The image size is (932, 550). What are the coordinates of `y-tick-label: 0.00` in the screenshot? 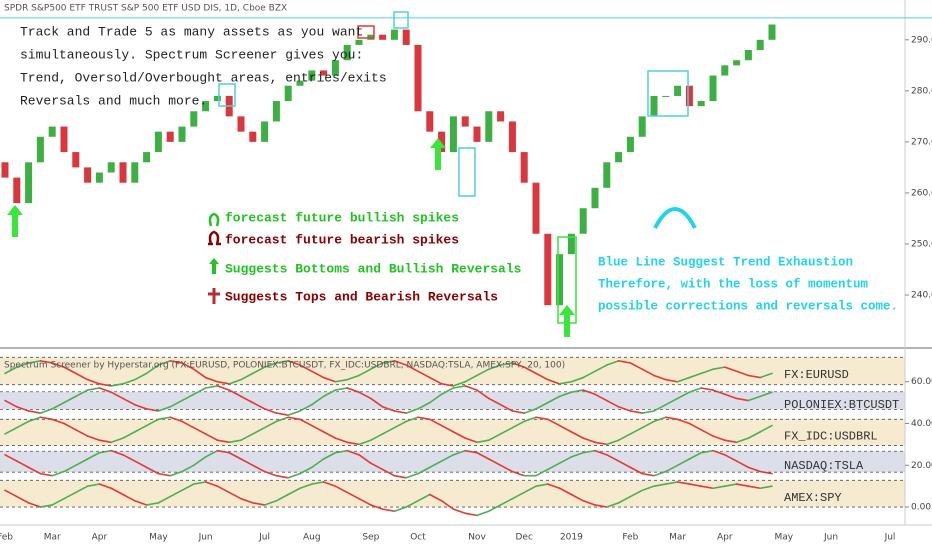 It's located at (921, 508).